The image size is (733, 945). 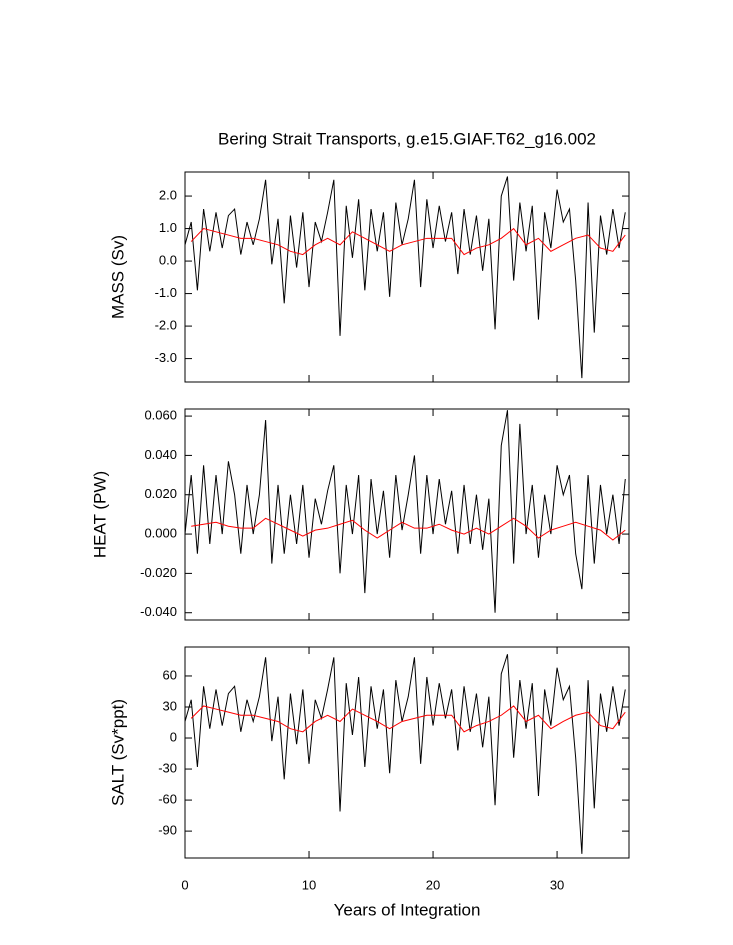 I want to click on y-tick-label: 0.060, so click(x=160, y=415).